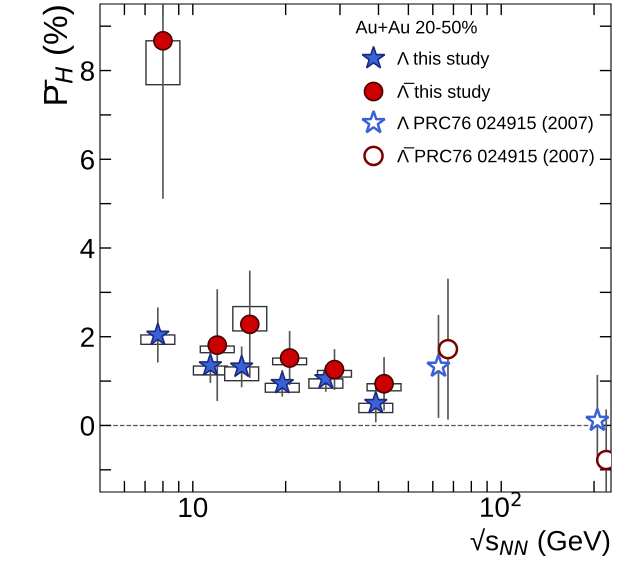 The height and width of the screenshot is (568, 636). Describe the element at coordinates (443, 60) in the screenshot. I see `legend-label: Λ this study` at that location.